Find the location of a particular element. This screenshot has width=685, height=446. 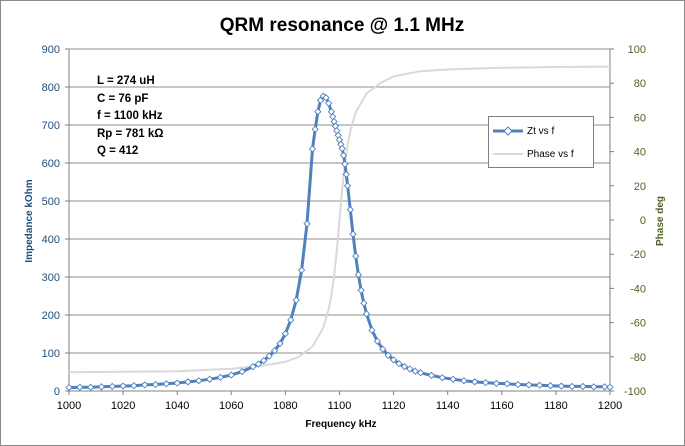

legend-swatch-zt is located at coordinates (508, 131).